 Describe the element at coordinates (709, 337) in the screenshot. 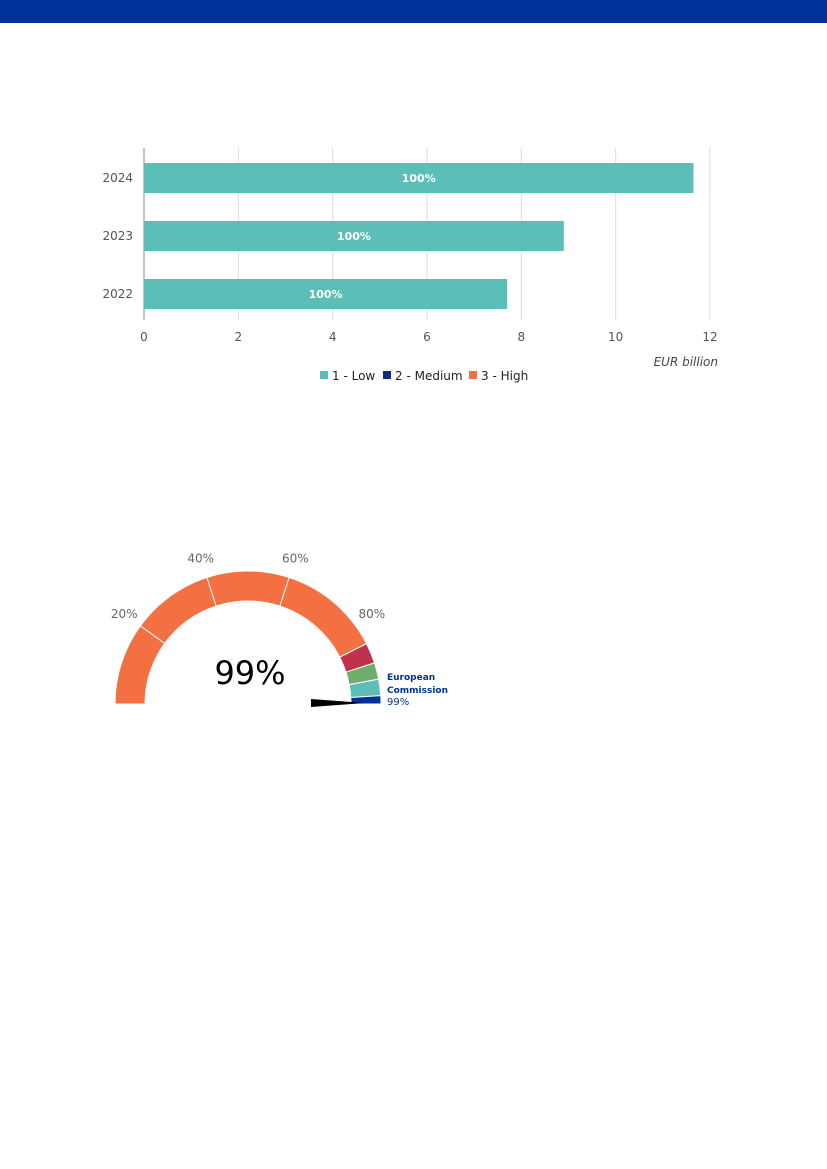

I see `x-tick-label: 12` at that location.